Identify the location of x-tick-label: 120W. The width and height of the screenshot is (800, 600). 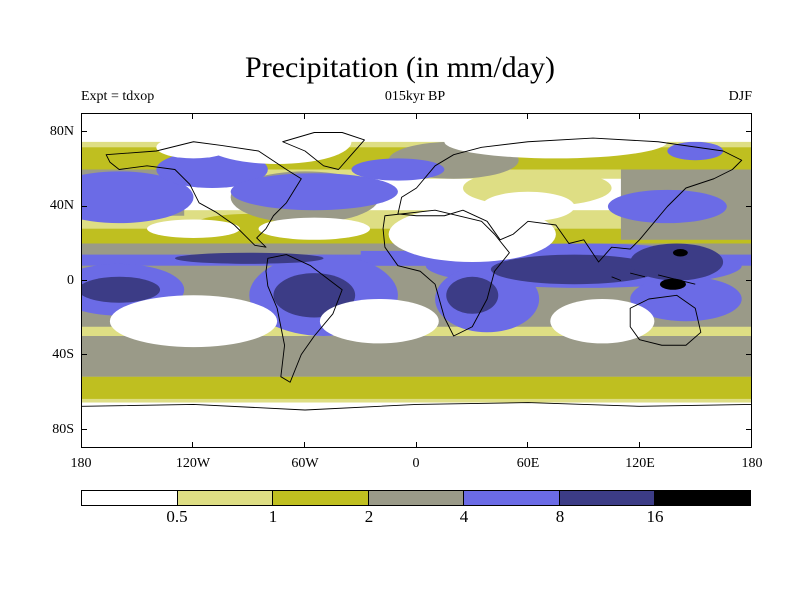
(193, 463).